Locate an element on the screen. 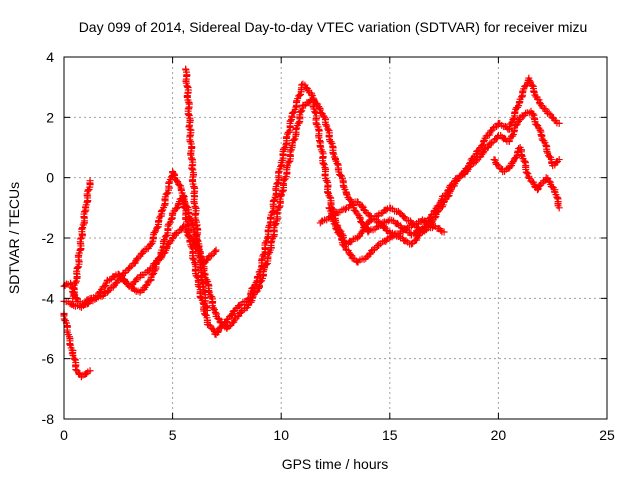 This screenshot has height=480, width=640. x-tick-label: 20 is located at coordinates (499, 435).